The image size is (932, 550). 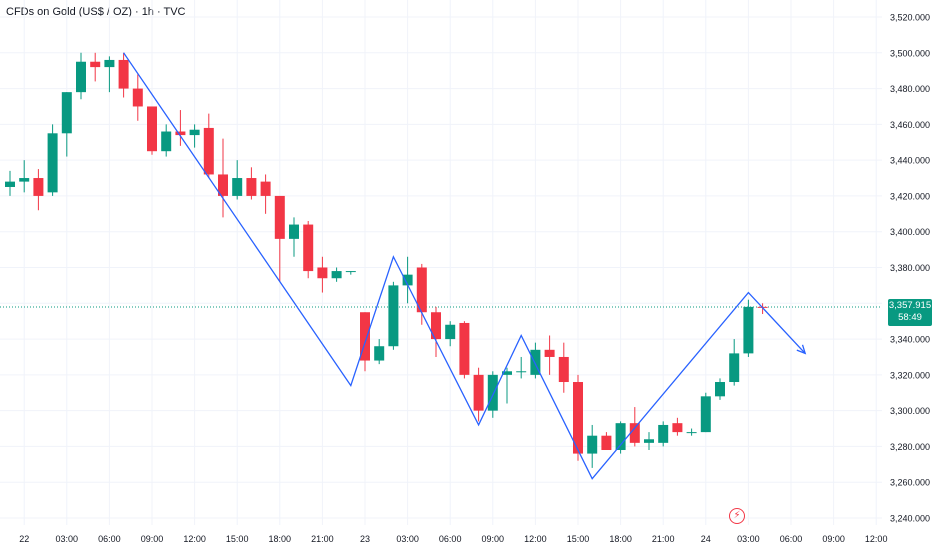 What do you see at coordinates (96, 12) in the screenshot?
I see `chart-title: CFDs on Gold (US$ / OZ) · 1h · TVC` at bounding box center [96, 12].